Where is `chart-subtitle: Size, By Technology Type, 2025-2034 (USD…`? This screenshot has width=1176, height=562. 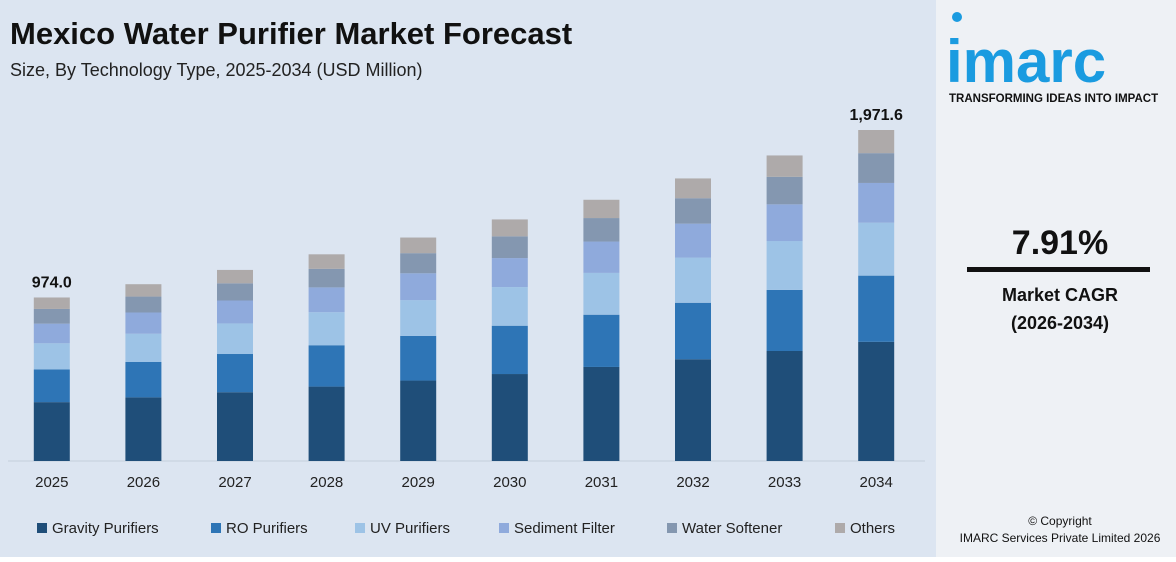
chart-subtitle: Size, By Technology Type, 2025-2034 (USD… is located at coordinates (216, 70).